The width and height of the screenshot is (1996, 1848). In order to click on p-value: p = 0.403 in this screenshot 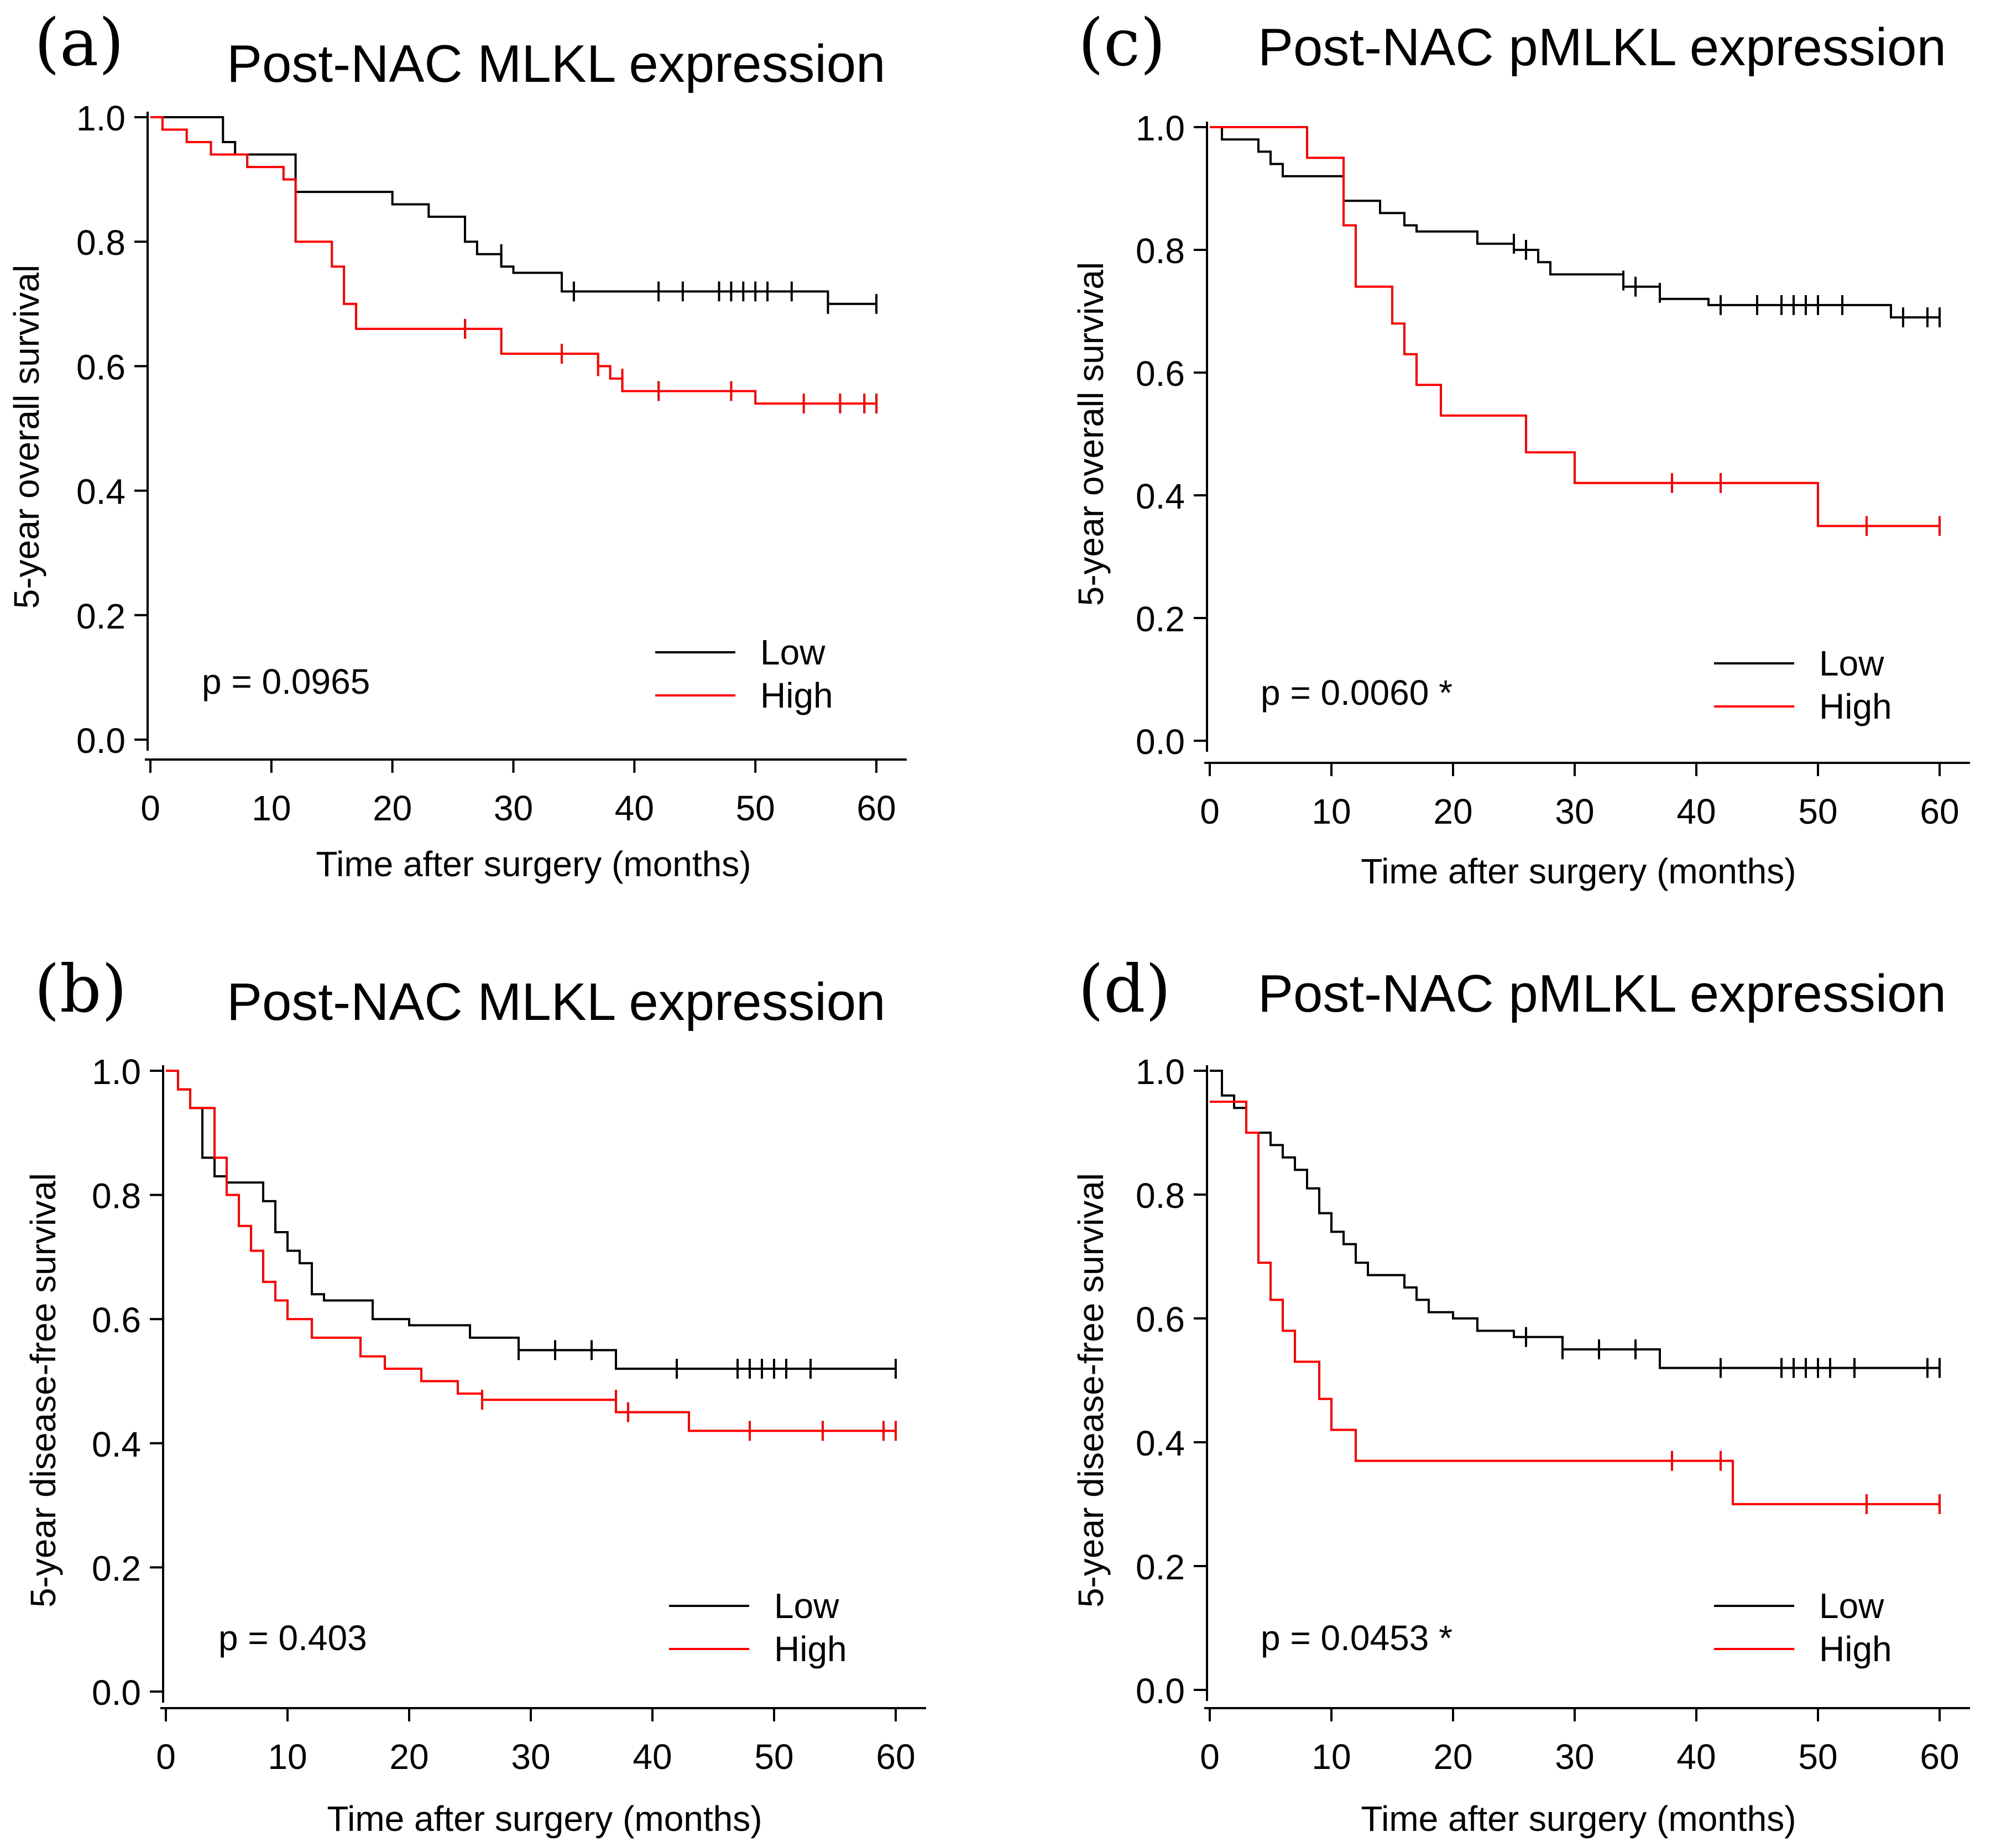, I will do `click(292, 1638)`.